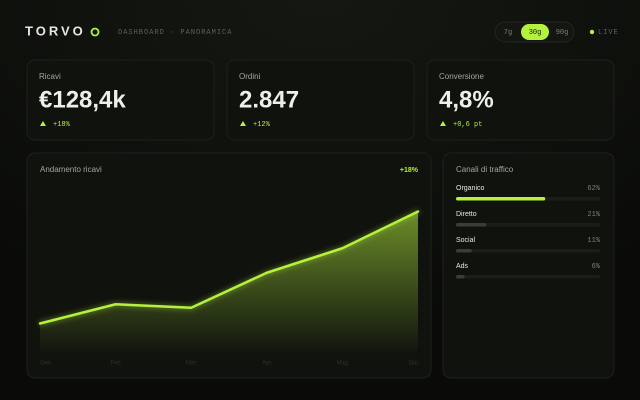  What do you see at coordinates (508, 33) in the screenshot?
I see `range-button: 7g` at bounding box center [508, 33].